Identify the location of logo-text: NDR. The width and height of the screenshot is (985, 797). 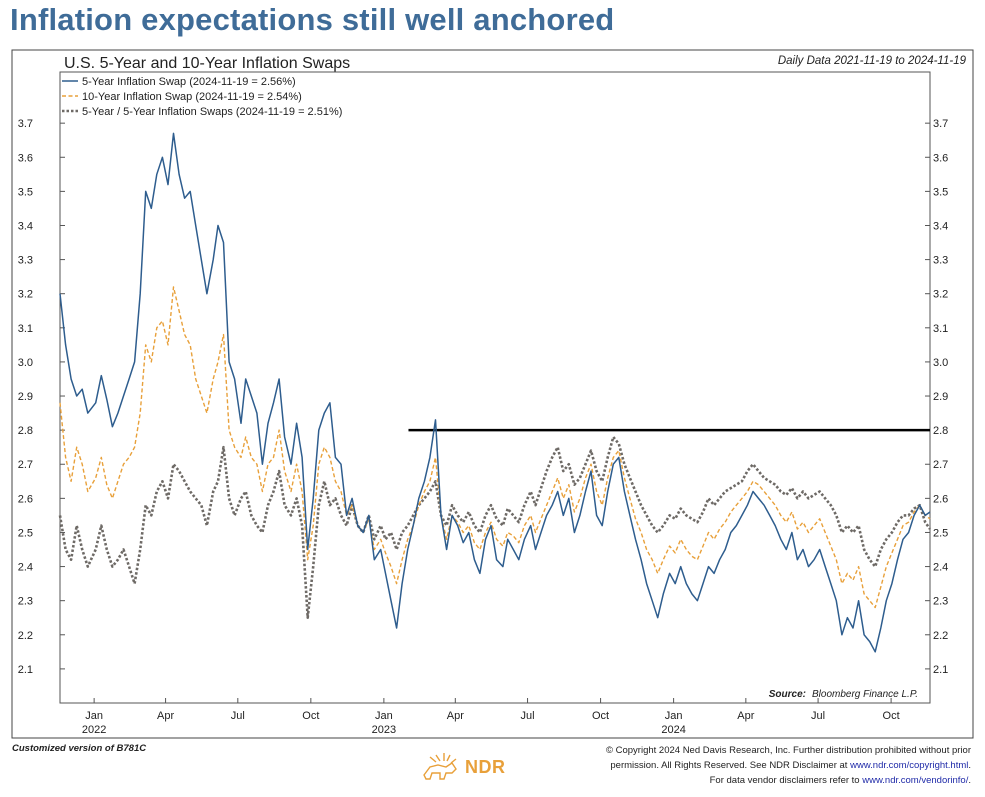
(485, 767).